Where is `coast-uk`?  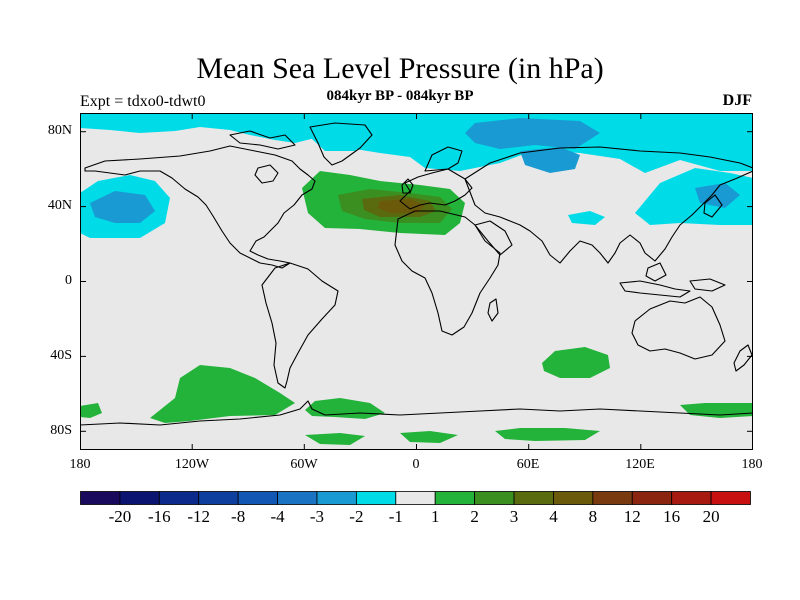
coast-uk is located at coordinates (407, 186).